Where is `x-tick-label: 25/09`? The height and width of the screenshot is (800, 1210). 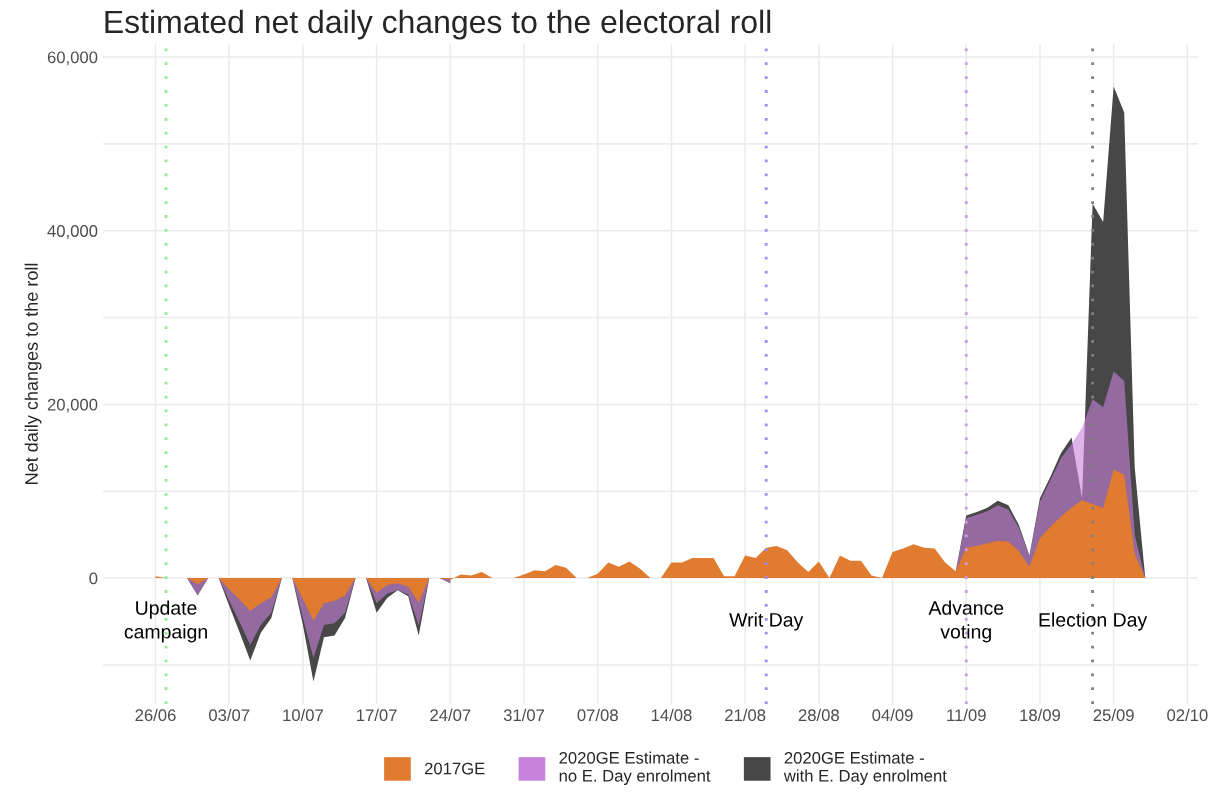
x-tick-label: 25/09 is located at coordinates (1113, 715).